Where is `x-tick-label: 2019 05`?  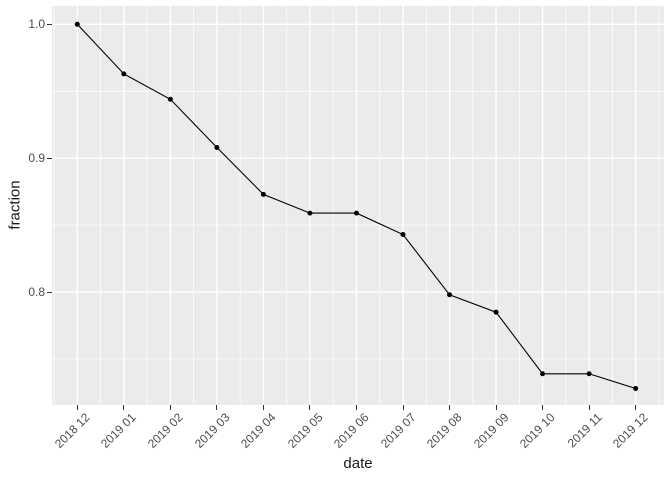 x-tick-label: 2019 05 is located at coordinates (305, 430).